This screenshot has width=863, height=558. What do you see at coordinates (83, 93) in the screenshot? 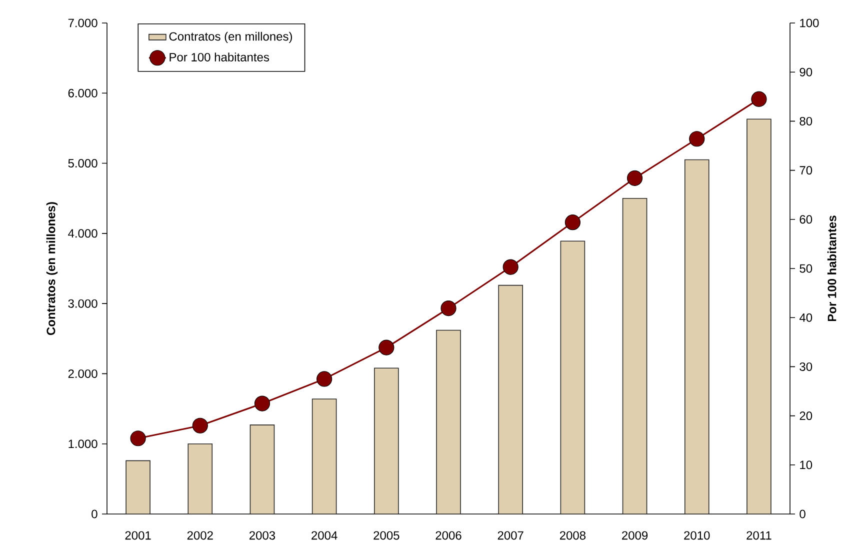
I see `y-tick-label: 6.000` at bounding box center [83, 93].